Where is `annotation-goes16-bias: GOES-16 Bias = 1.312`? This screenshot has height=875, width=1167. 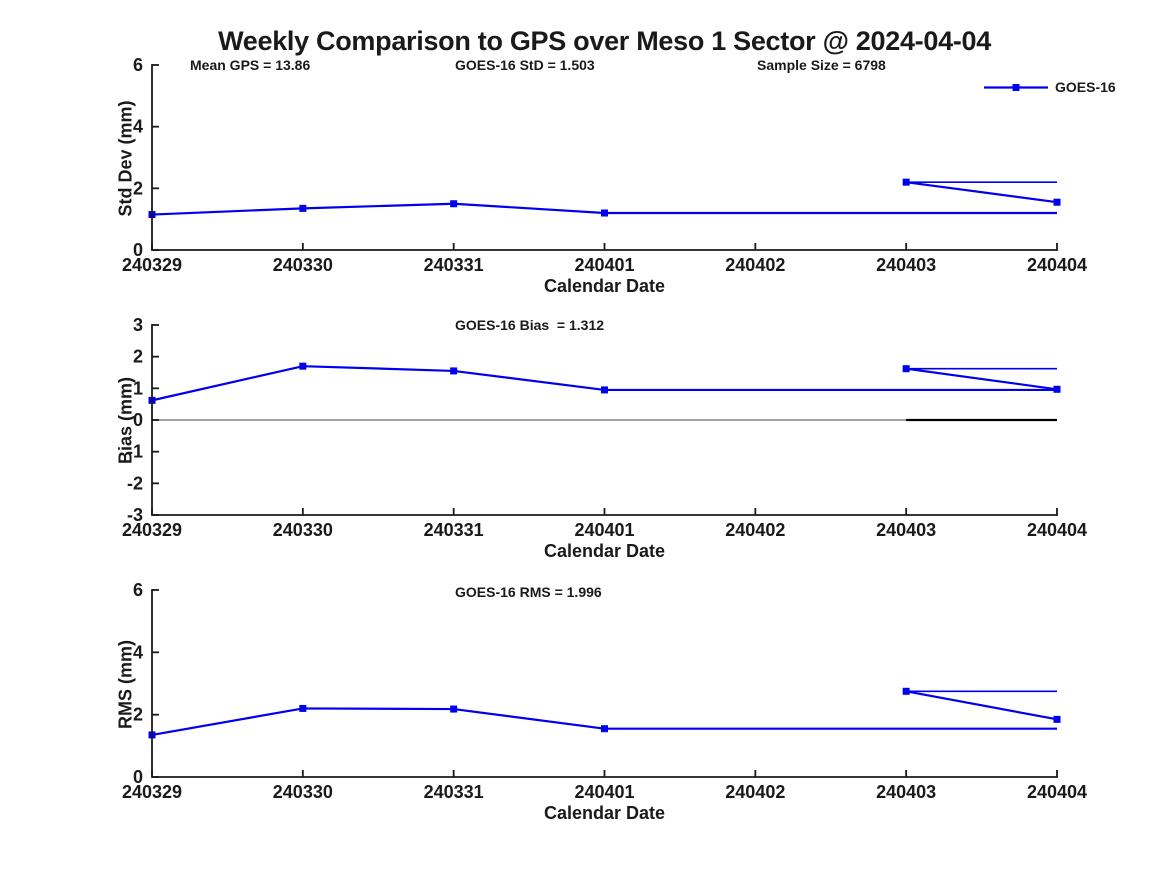
annotation-goes16-bias: GOES-16 Bias = 1.312 is located at coordinates (530, 325).